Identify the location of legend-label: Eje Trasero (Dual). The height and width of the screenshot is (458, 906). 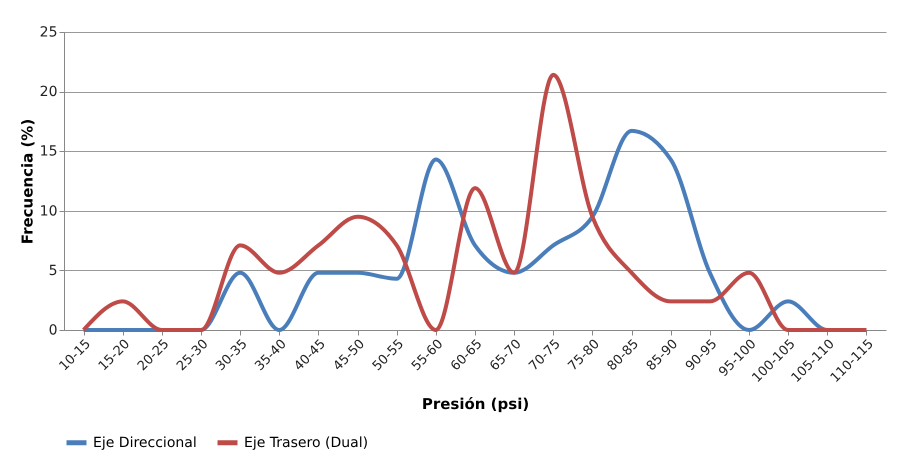
(306, 442).